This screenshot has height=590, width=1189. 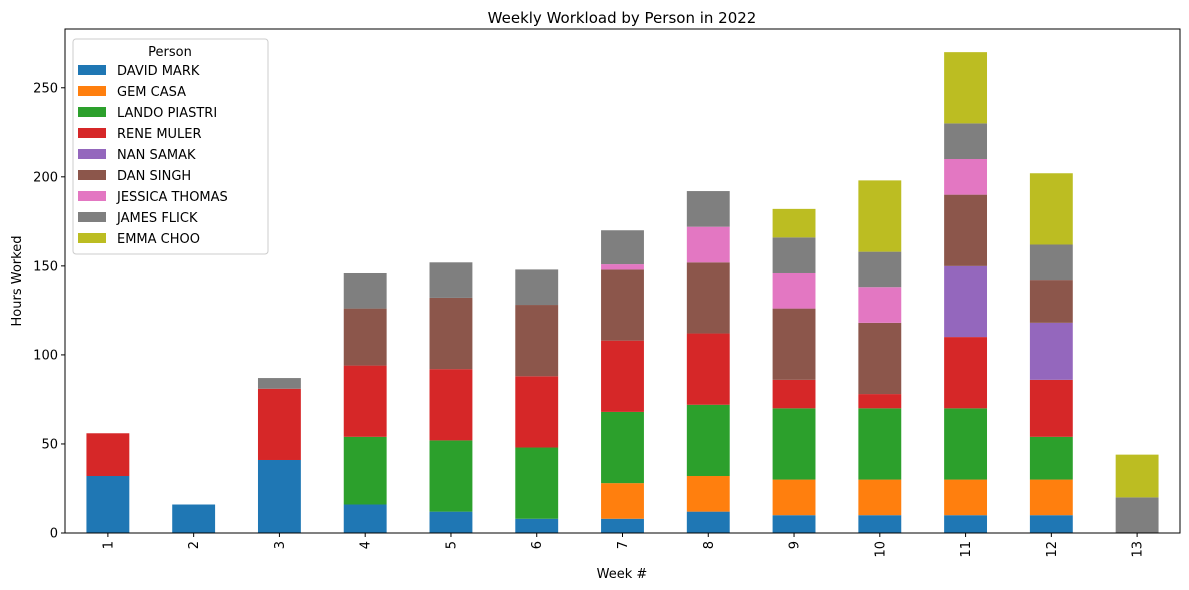 What do you see at coordinates (151, 92) in the screenshot?
I see `legend-label: GEM CASA` at bounding box center [151, 92].